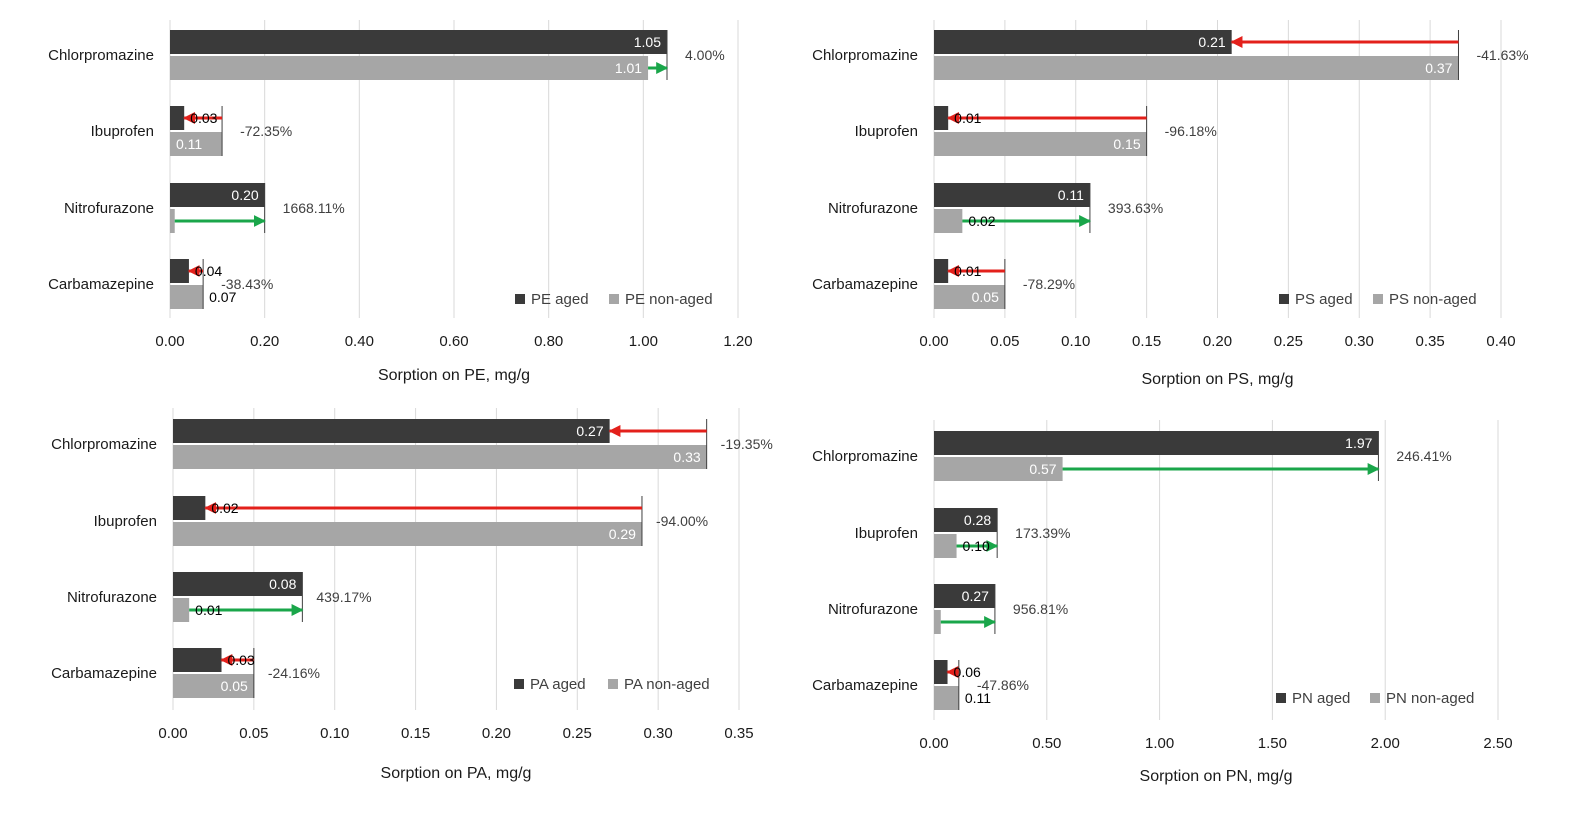  I want to click on value-label-non-aged: 0.15, so click(1126, 144).